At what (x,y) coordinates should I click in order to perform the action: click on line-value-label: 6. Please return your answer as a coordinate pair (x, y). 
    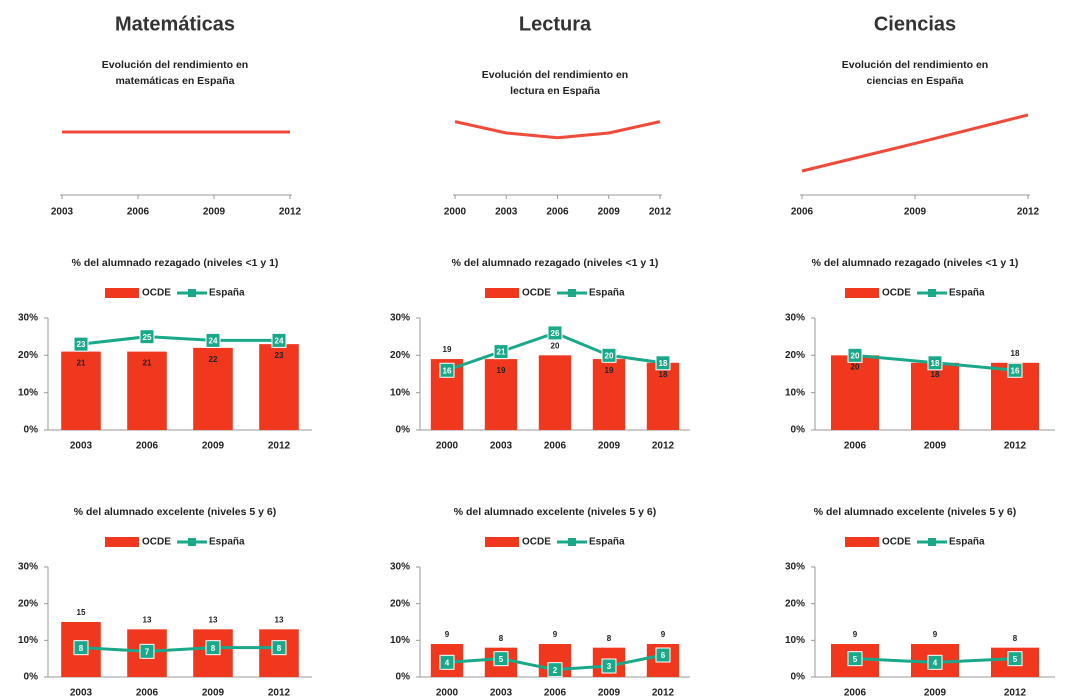
    Looking at the image, I should click on (663, 655).